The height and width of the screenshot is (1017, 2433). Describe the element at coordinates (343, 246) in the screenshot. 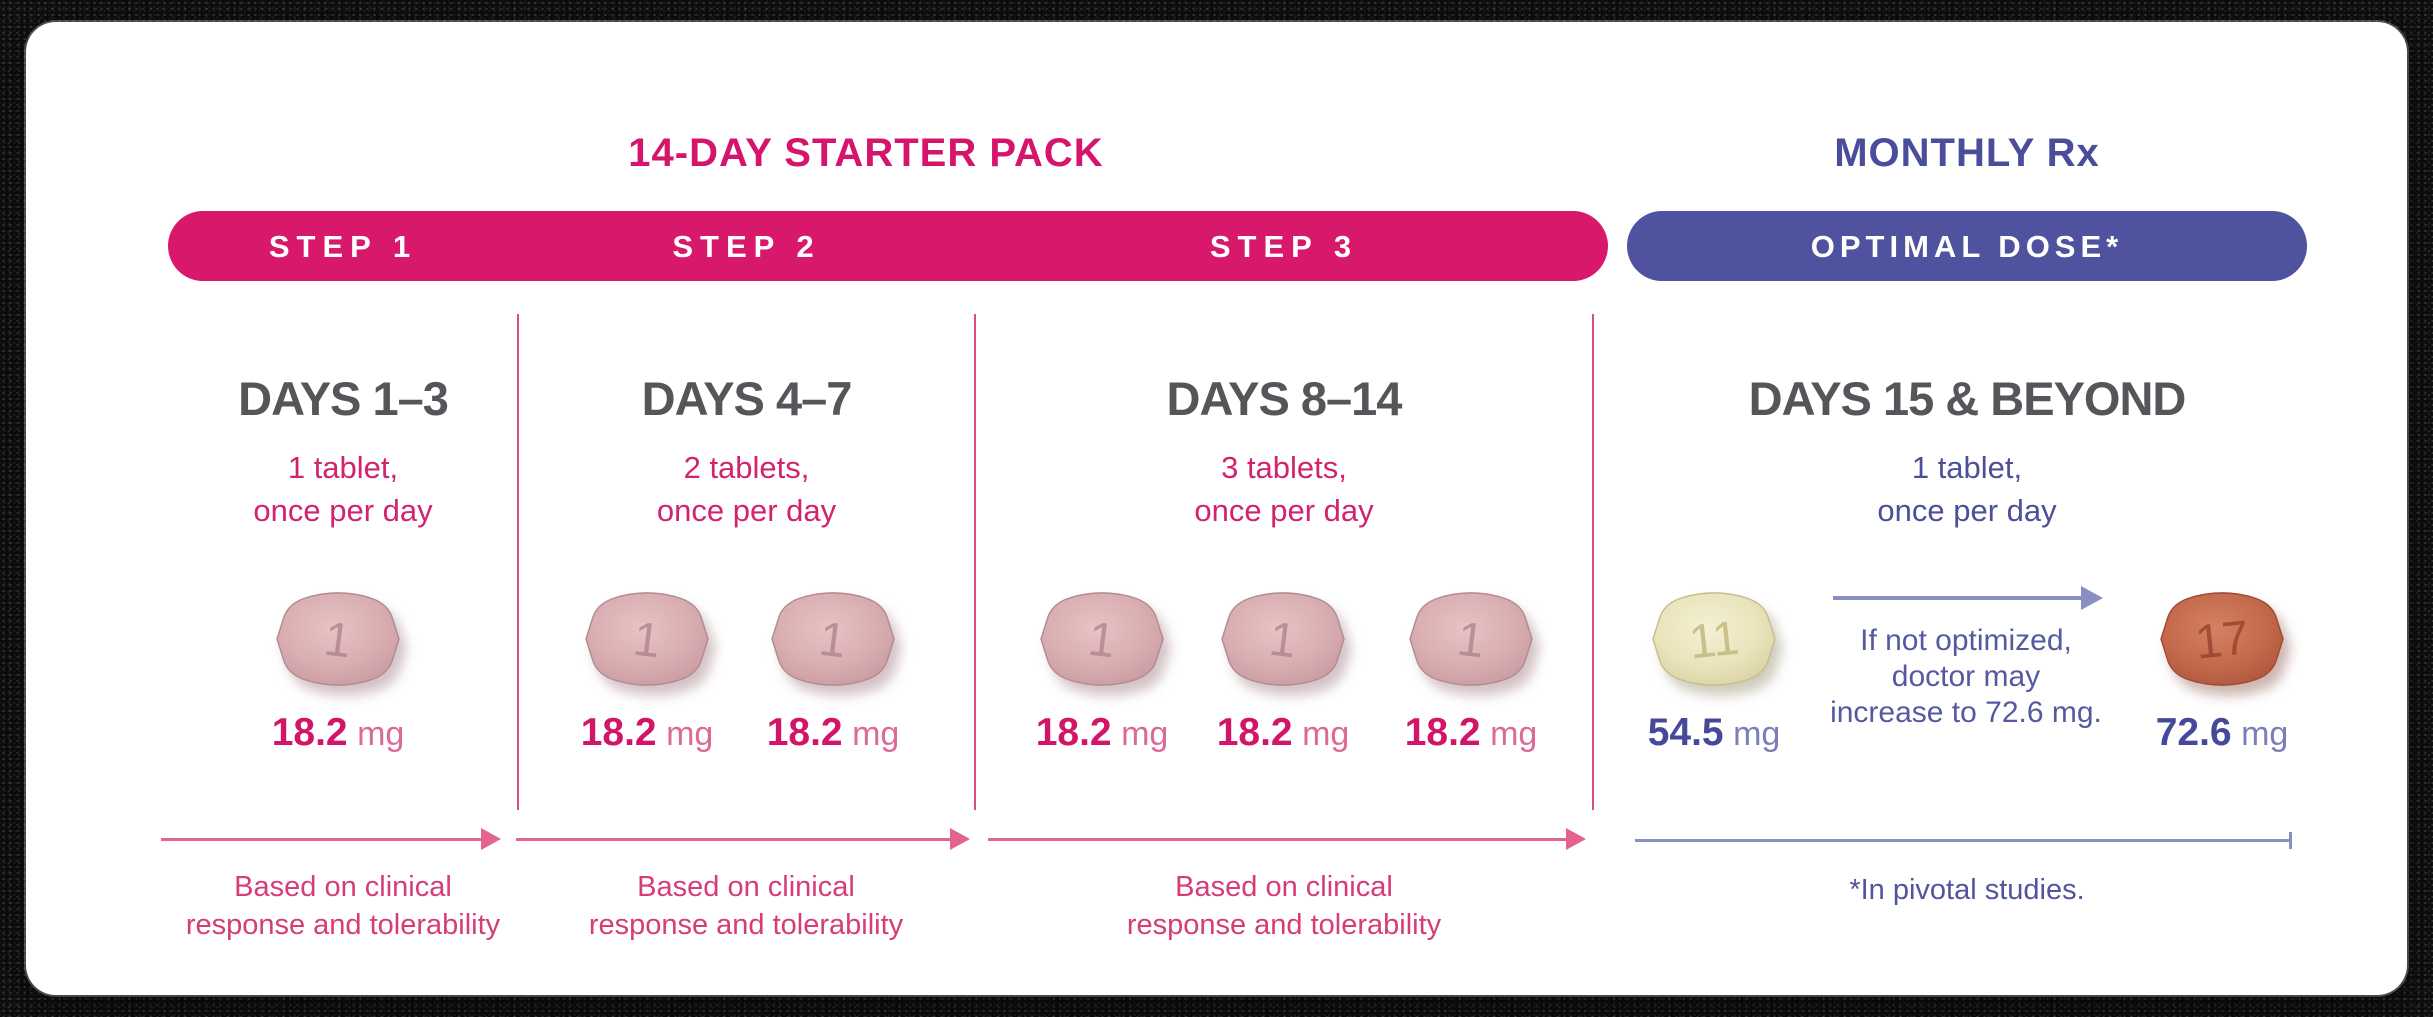

I see `step-1-label: STEP 1` at that location.